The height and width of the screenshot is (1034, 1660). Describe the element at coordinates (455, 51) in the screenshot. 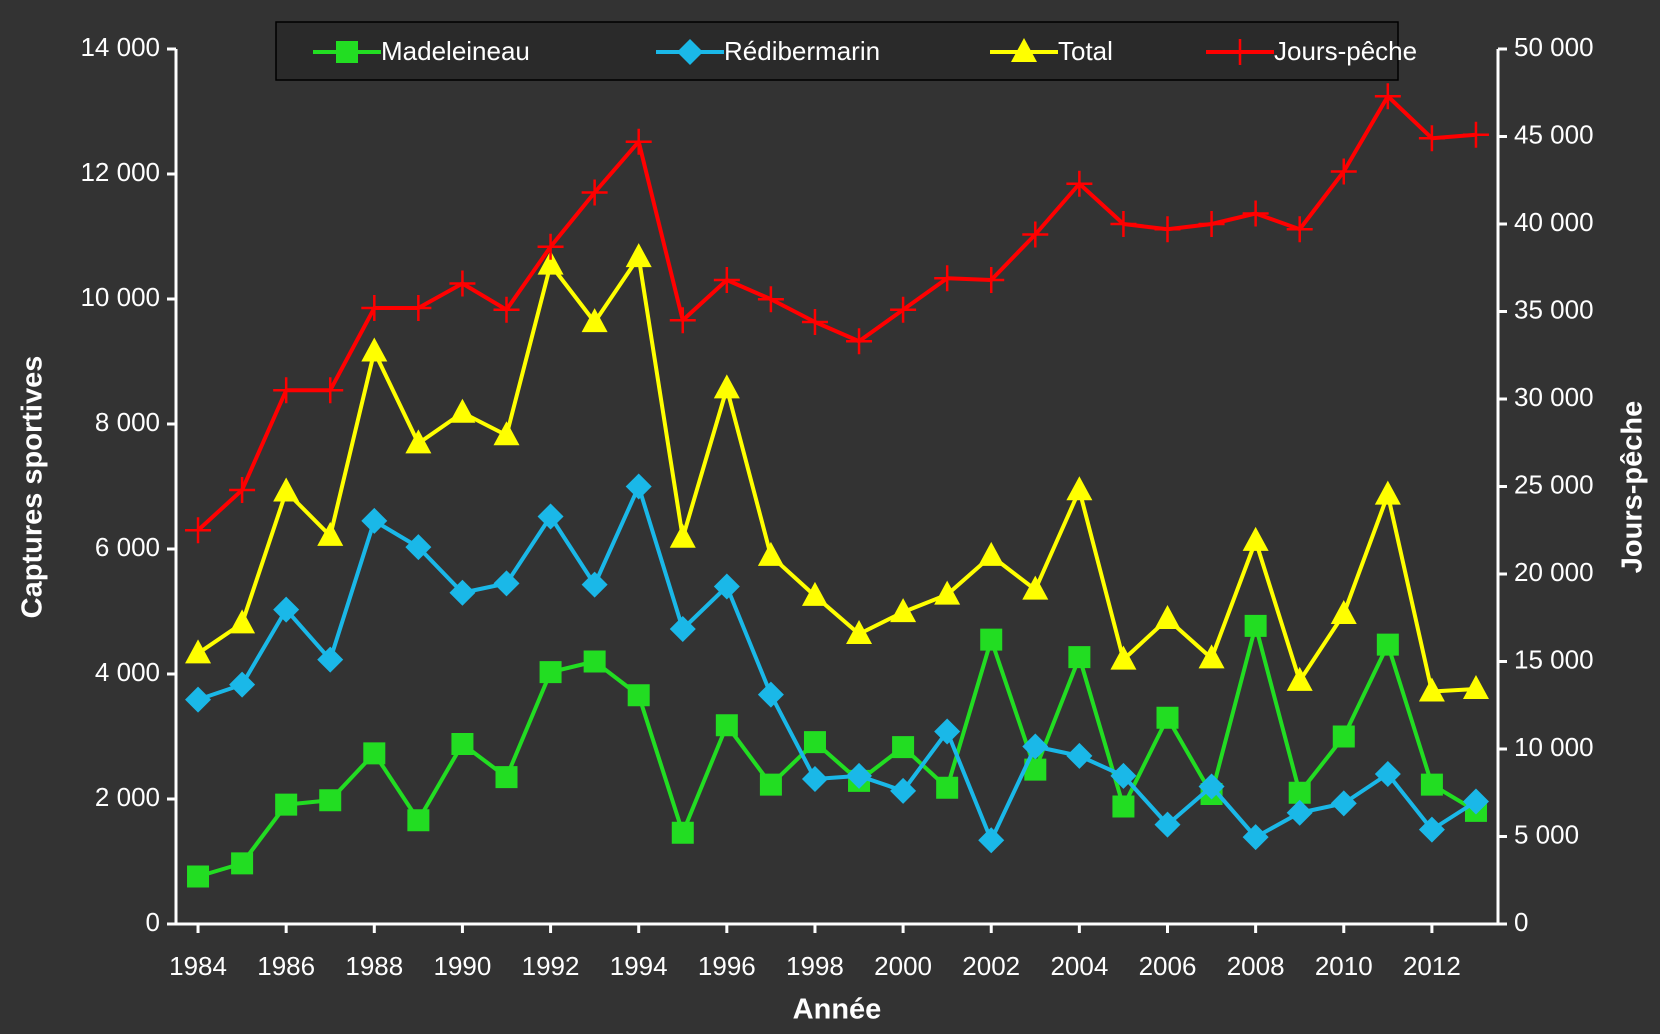

I see `legend-label: Madeleineau` at that location.